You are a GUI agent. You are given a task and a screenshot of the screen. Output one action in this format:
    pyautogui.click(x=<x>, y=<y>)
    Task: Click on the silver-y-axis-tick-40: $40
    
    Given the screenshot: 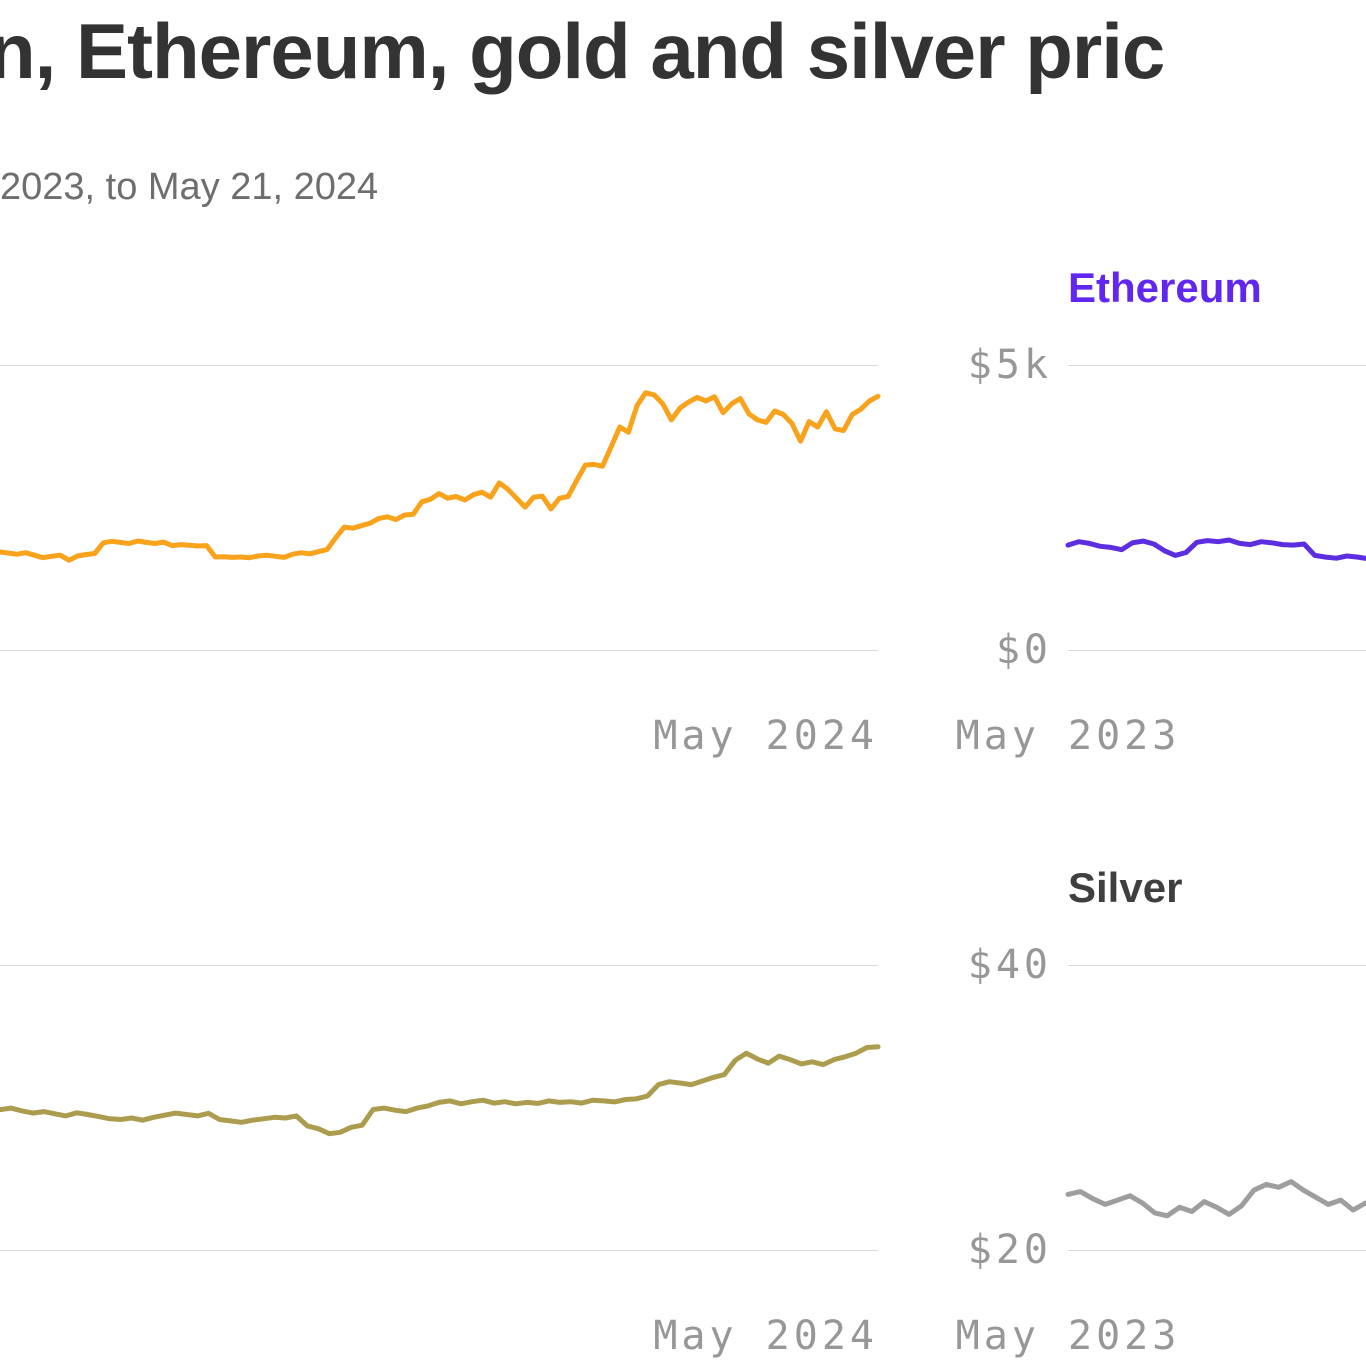 What is the action you would take?
    pyautogui.click(x=1009, y=965)
    